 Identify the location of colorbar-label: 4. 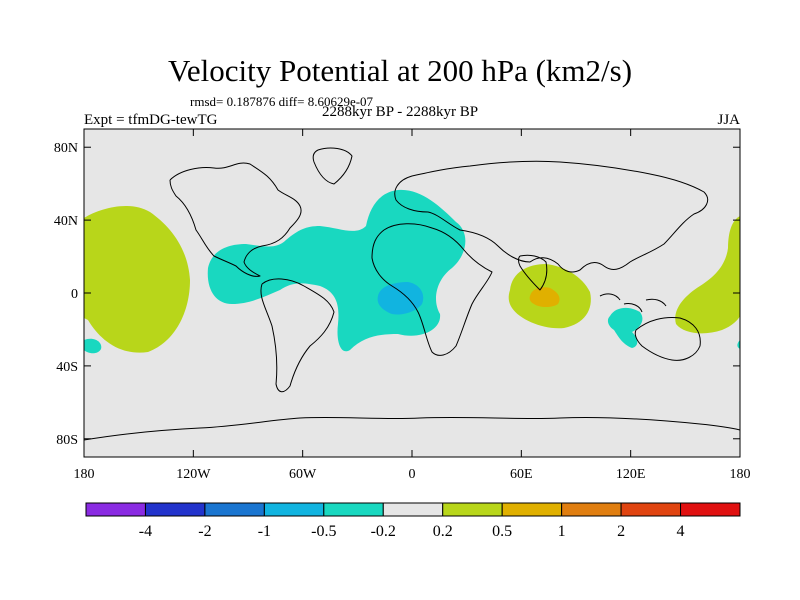
(681, 531).